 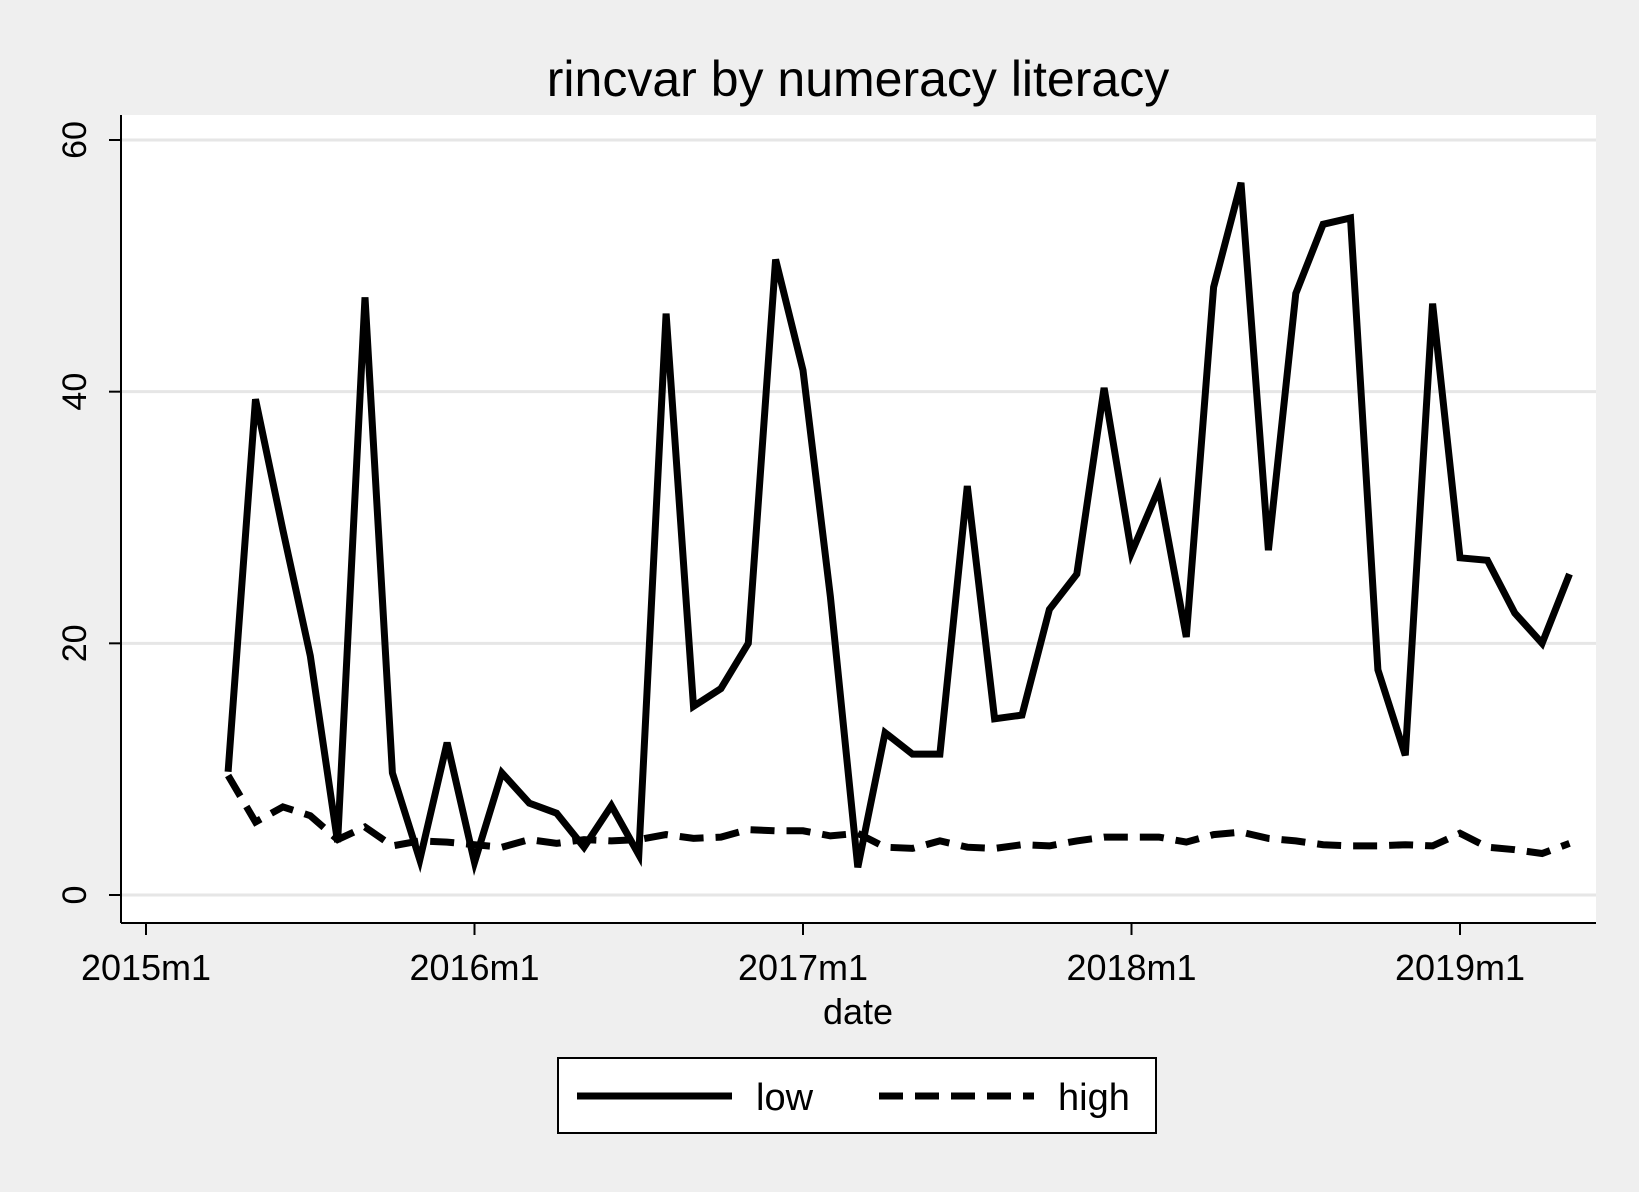 I want to click on x-tick-label-2017m1: 2017m1, so click(x=803, y=967).